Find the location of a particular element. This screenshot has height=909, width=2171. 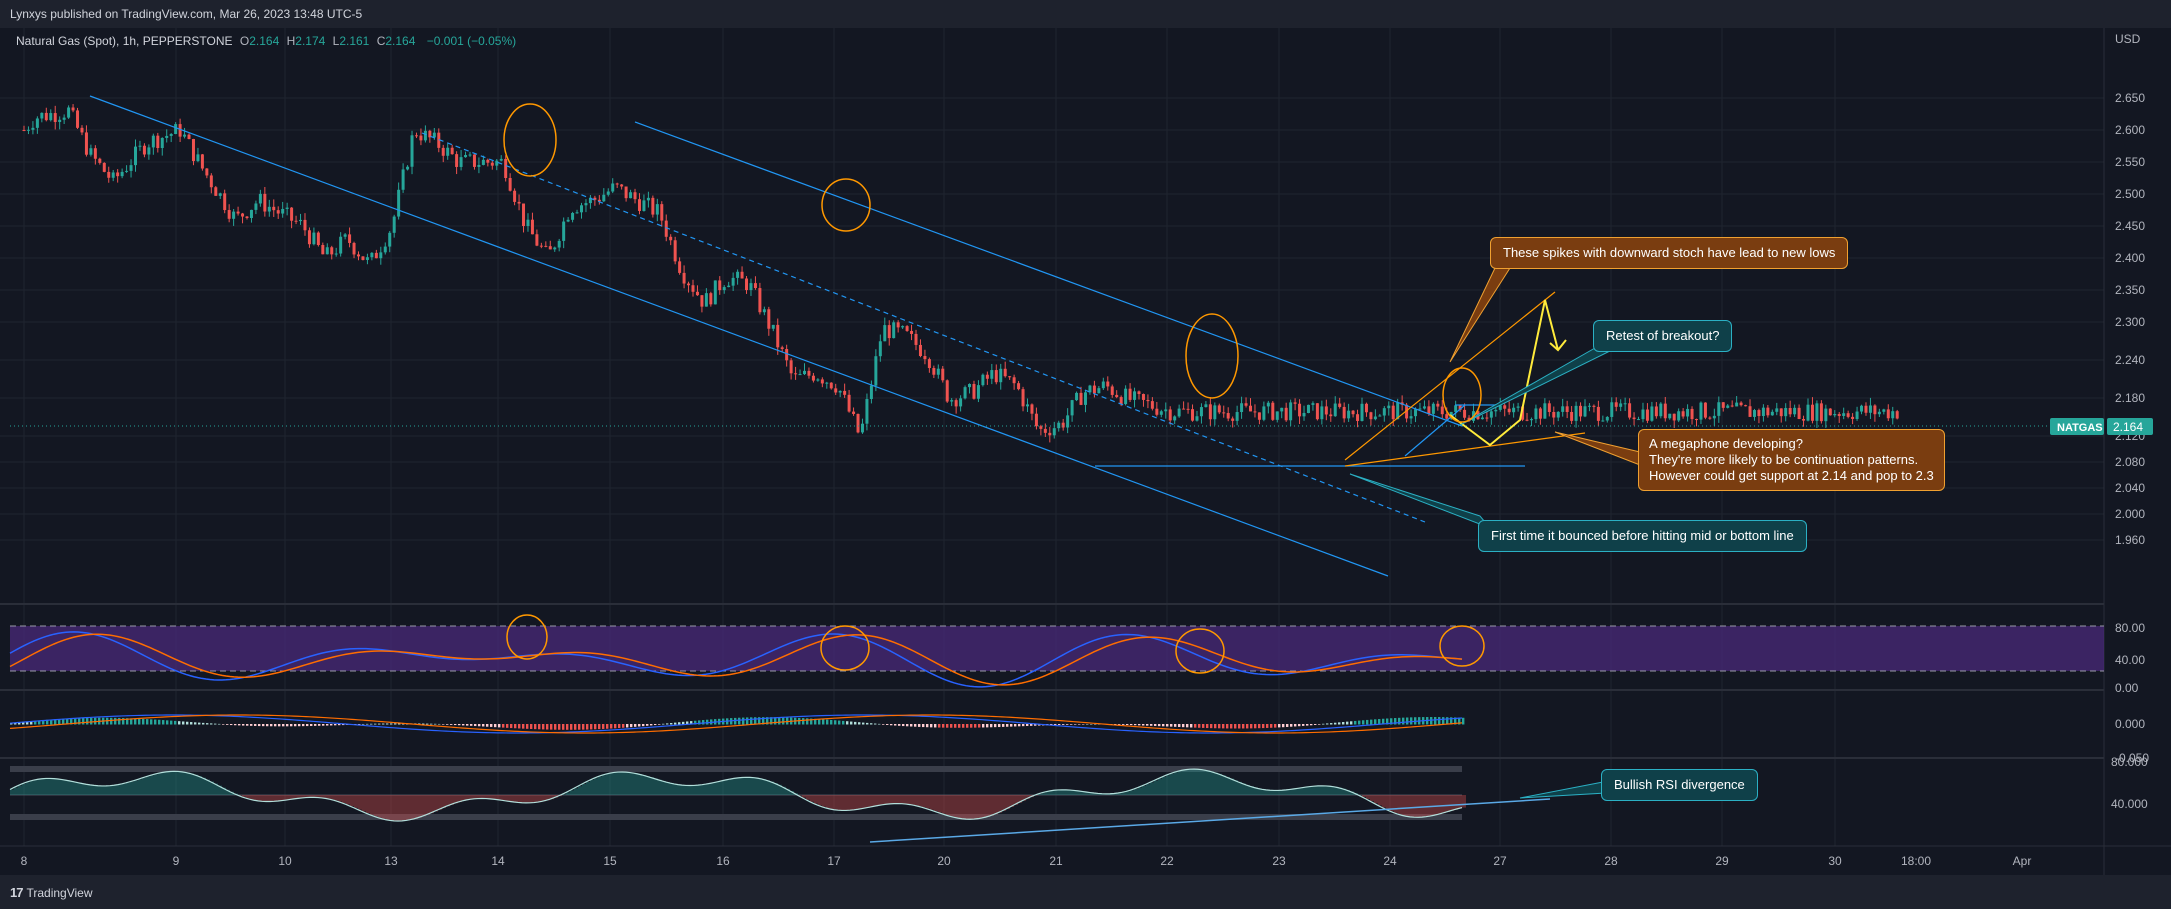

time-tick: 29 is located at coordinates (1722, 861).